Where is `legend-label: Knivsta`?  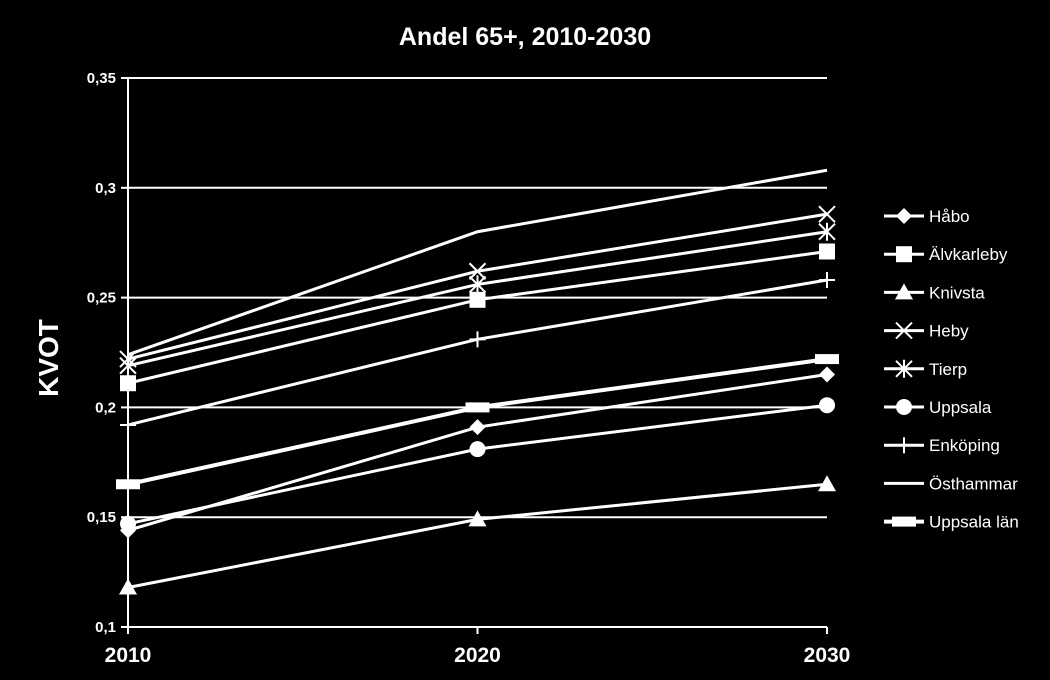
legend-label: Knivsta is located at coordinates (957, 292).